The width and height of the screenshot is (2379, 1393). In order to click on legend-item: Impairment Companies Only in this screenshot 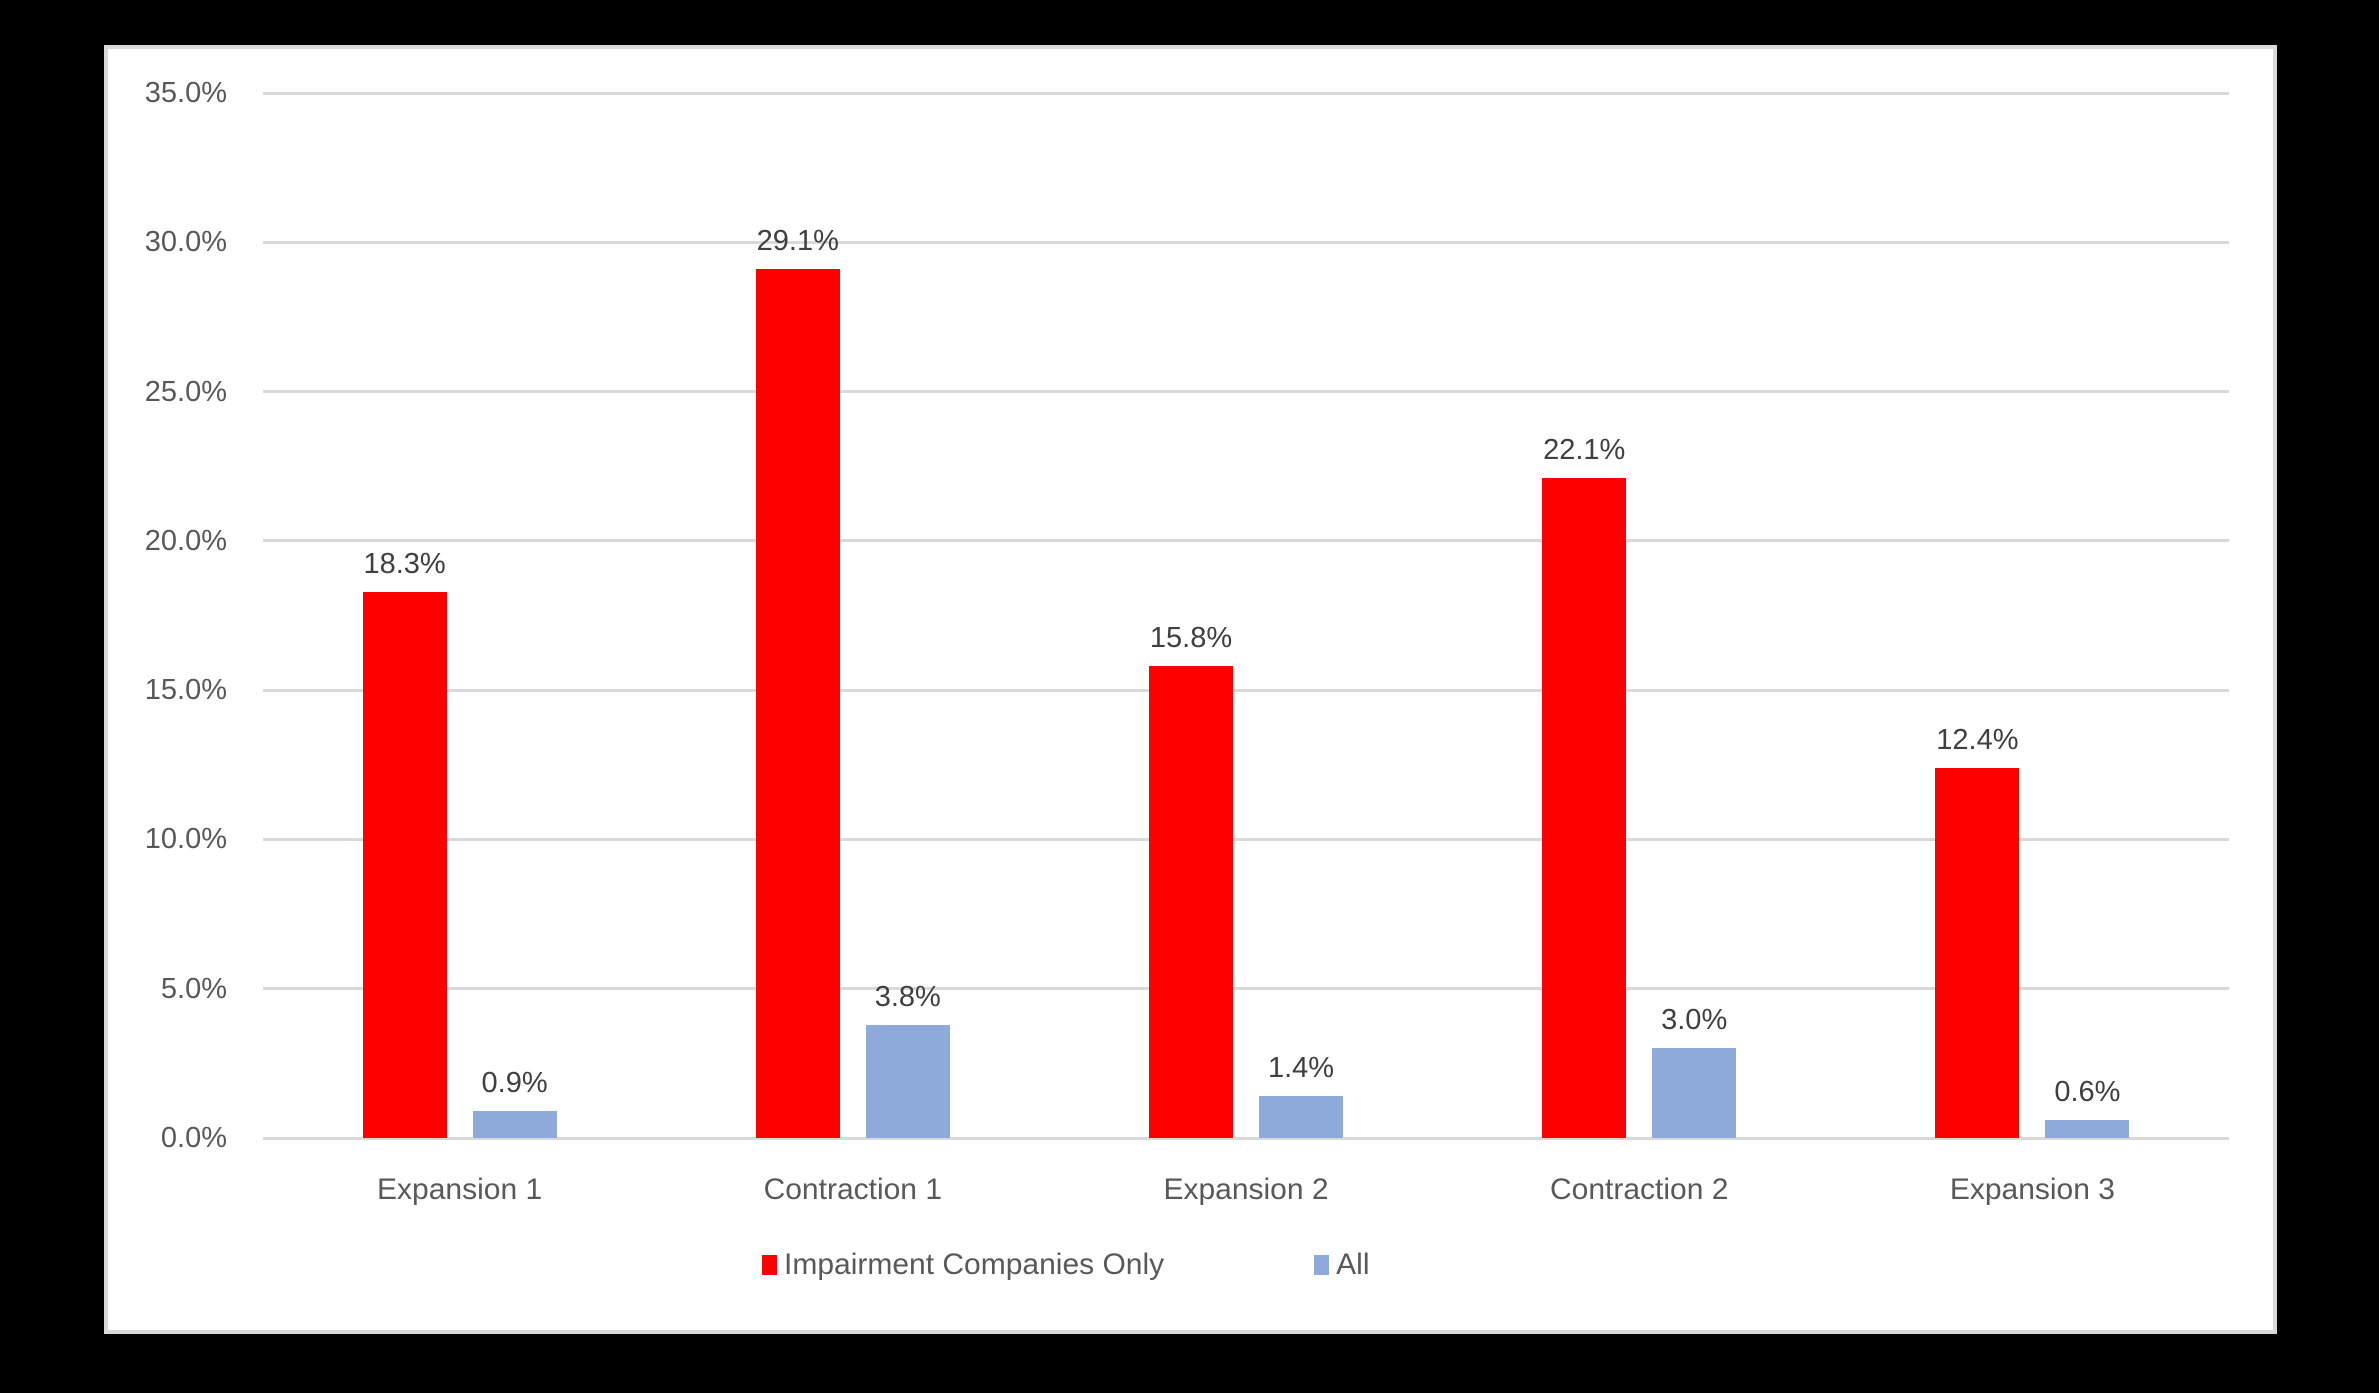, I will do `click(963, 1265)`.